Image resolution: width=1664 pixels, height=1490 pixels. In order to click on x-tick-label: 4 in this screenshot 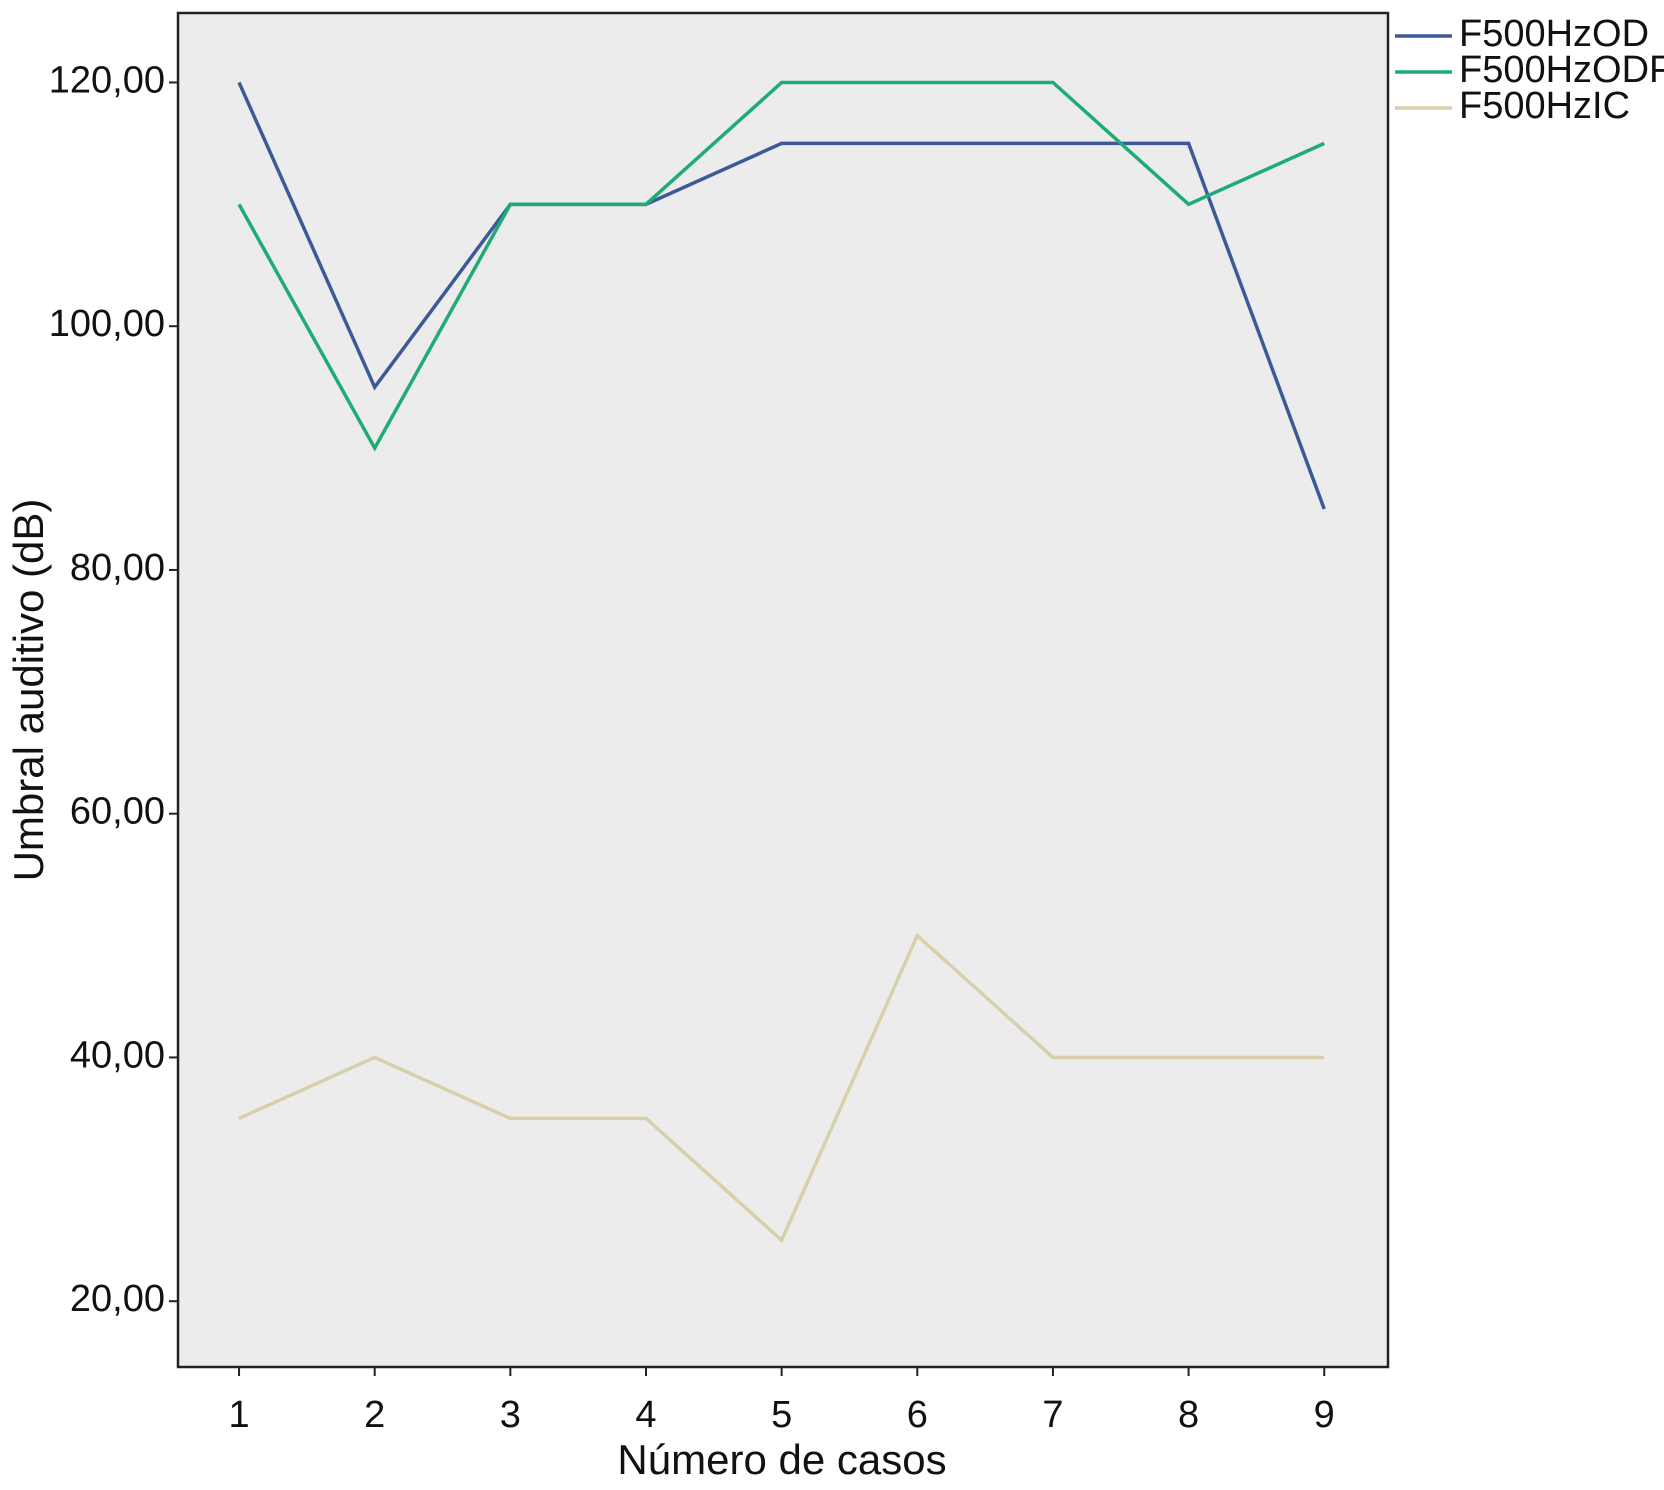, I will do `click(645, 1415)`.